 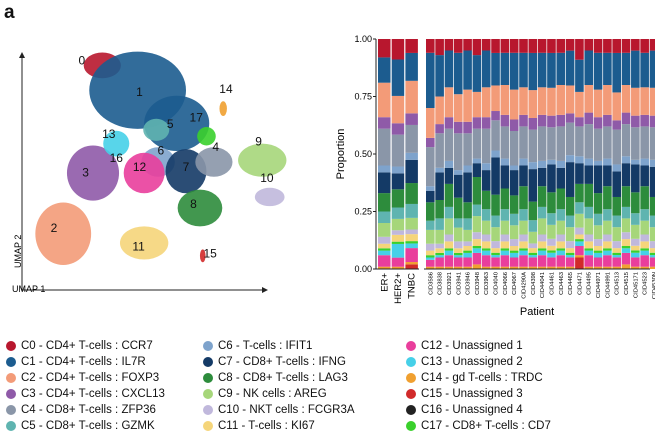 What do you see at coordinates (398, 198) in the screenshot?
I see `group-segment-c8` at bounding box center [398, 198].